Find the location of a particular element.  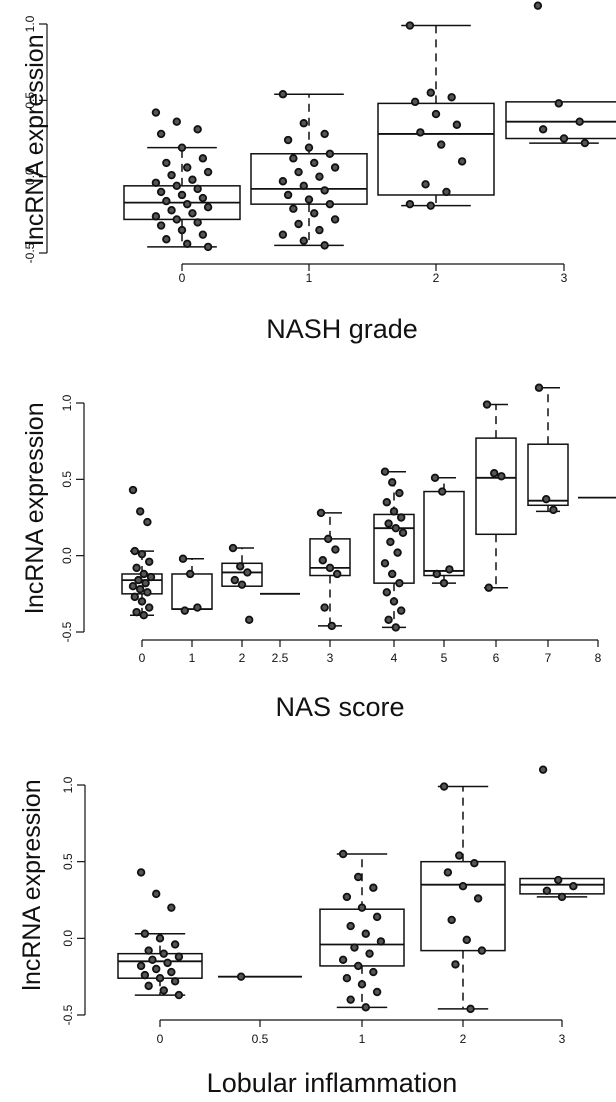

x-tick-label: 7 is located at coordinates (548, 658).